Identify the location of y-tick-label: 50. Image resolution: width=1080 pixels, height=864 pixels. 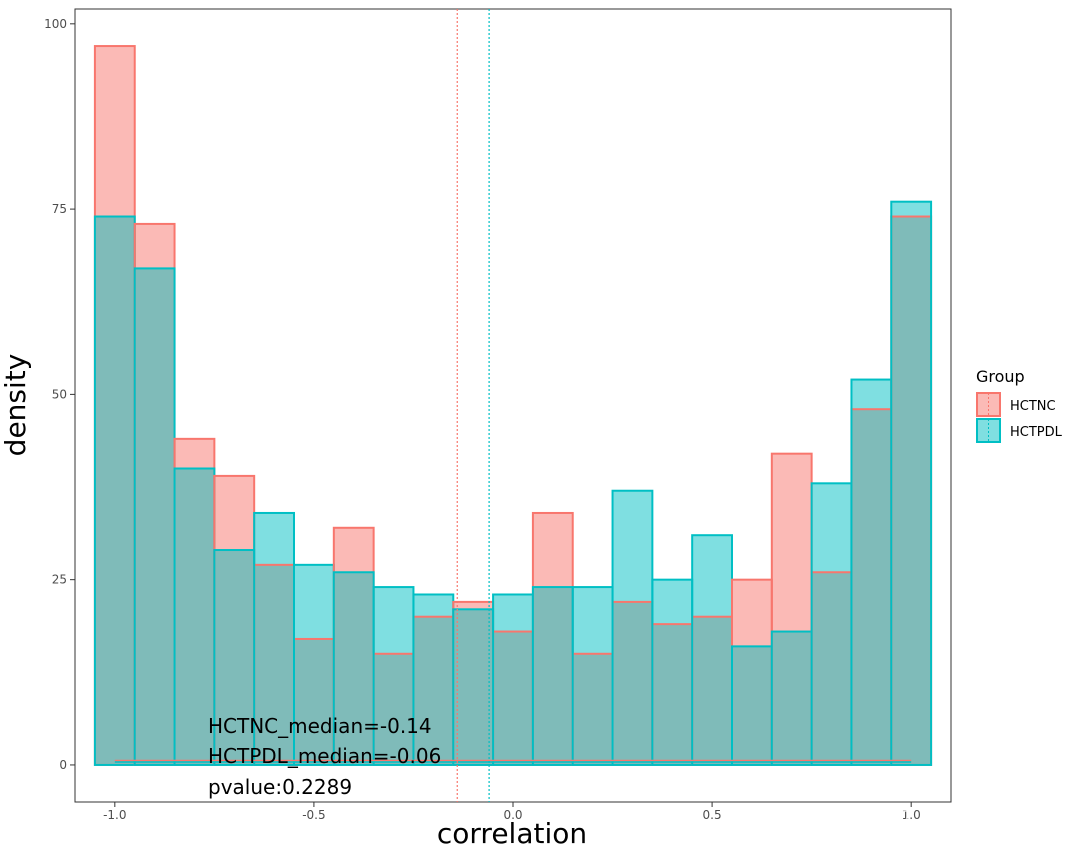
(59, 394).